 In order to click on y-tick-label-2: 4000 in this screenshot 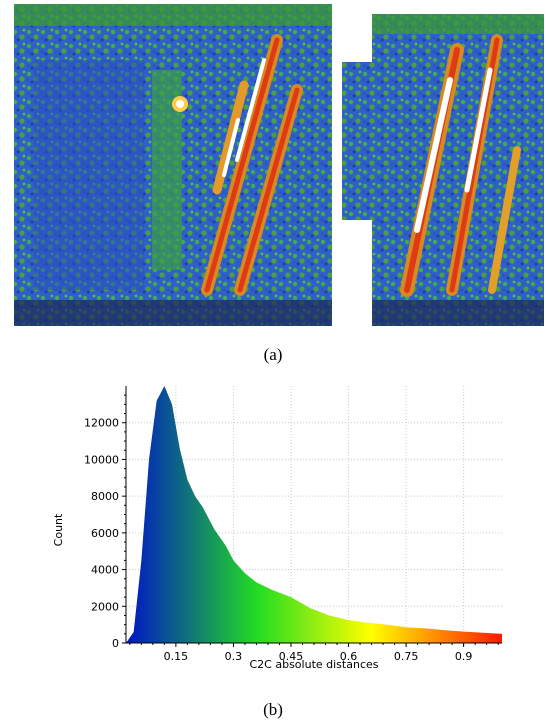, I will do `click(105, 570)`.